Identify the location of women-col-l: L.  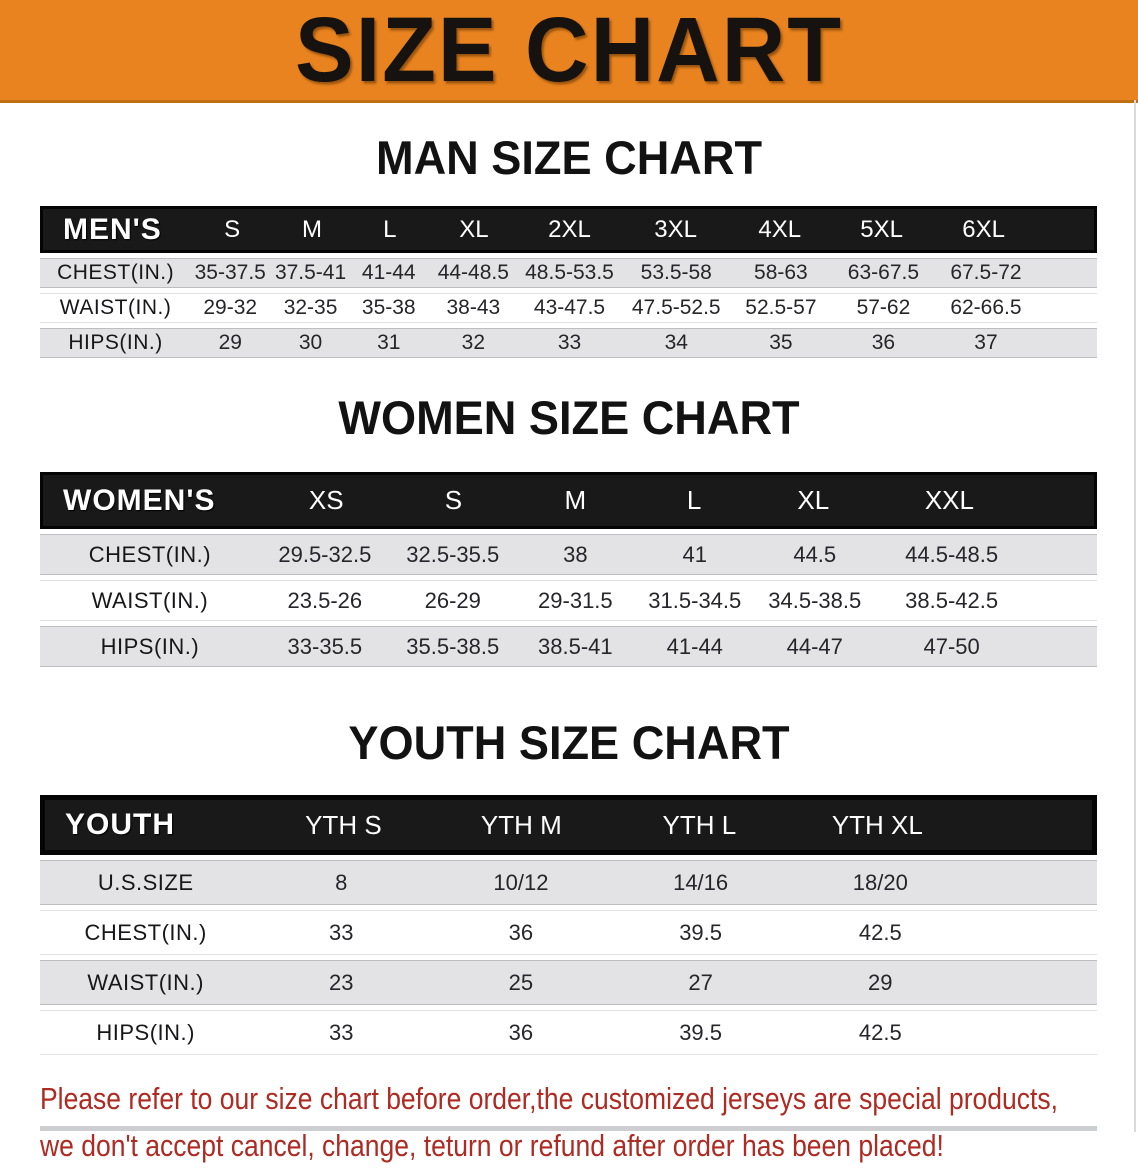
(694, 500).